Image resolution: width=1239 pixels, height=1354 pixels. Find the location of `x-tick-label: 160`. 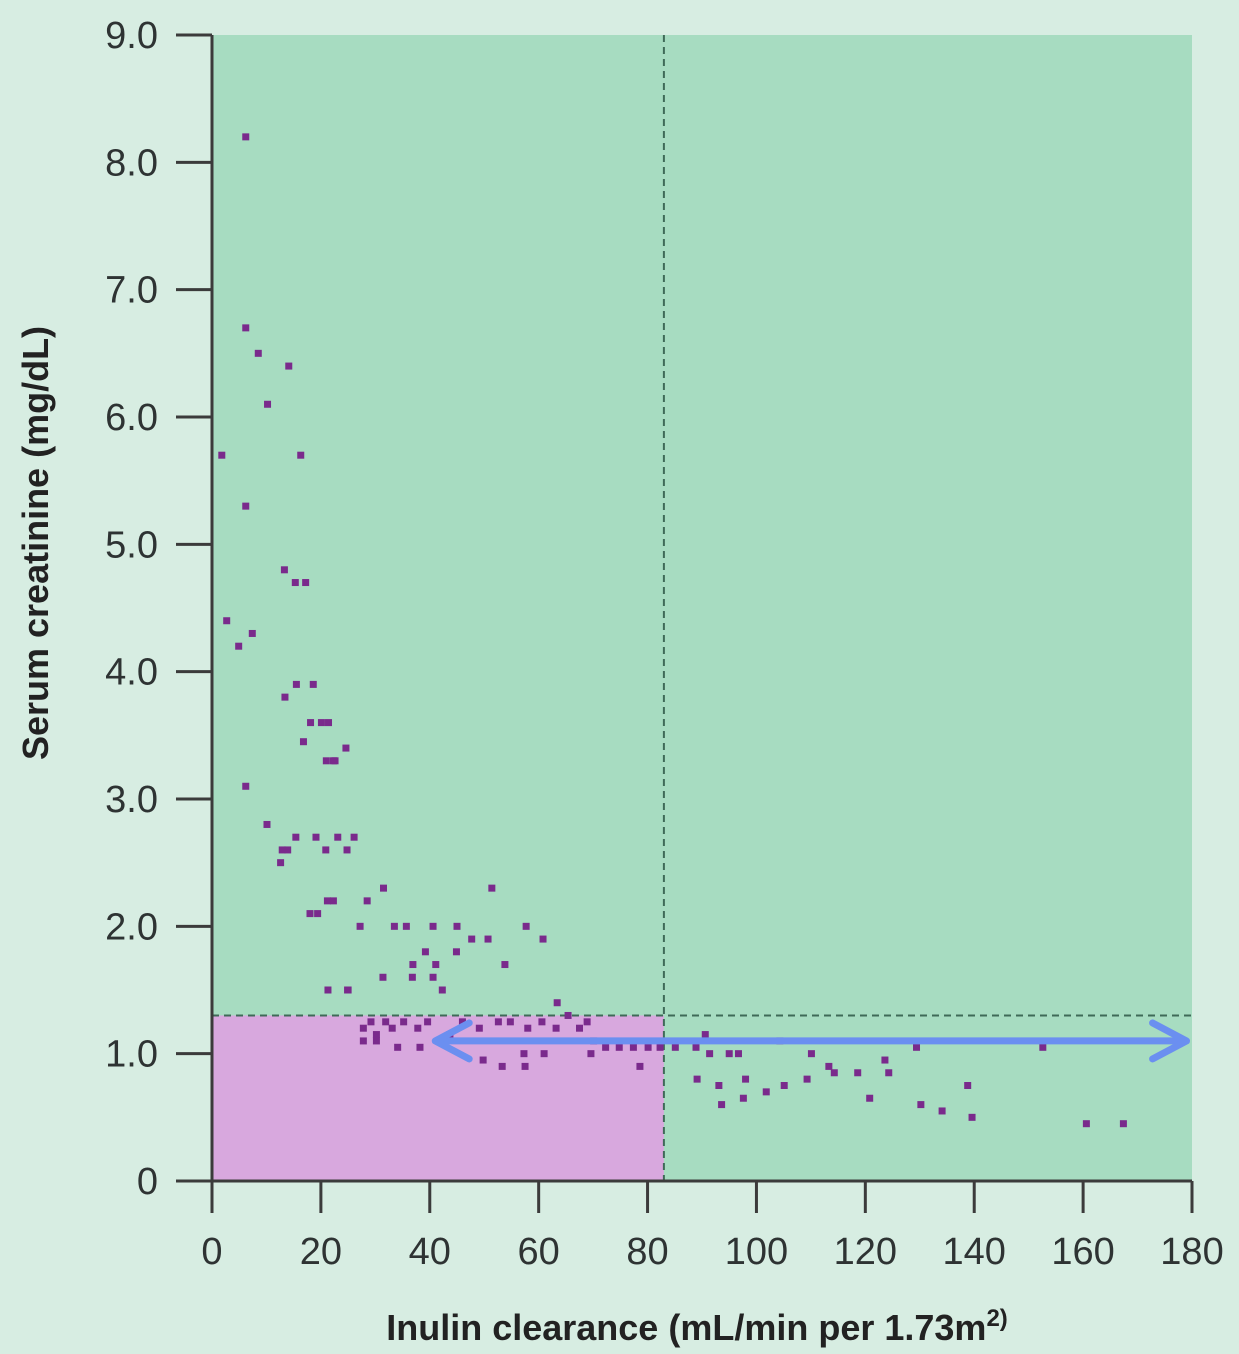

x-tick-label: 160 is located at coordinates (1082, 1252).